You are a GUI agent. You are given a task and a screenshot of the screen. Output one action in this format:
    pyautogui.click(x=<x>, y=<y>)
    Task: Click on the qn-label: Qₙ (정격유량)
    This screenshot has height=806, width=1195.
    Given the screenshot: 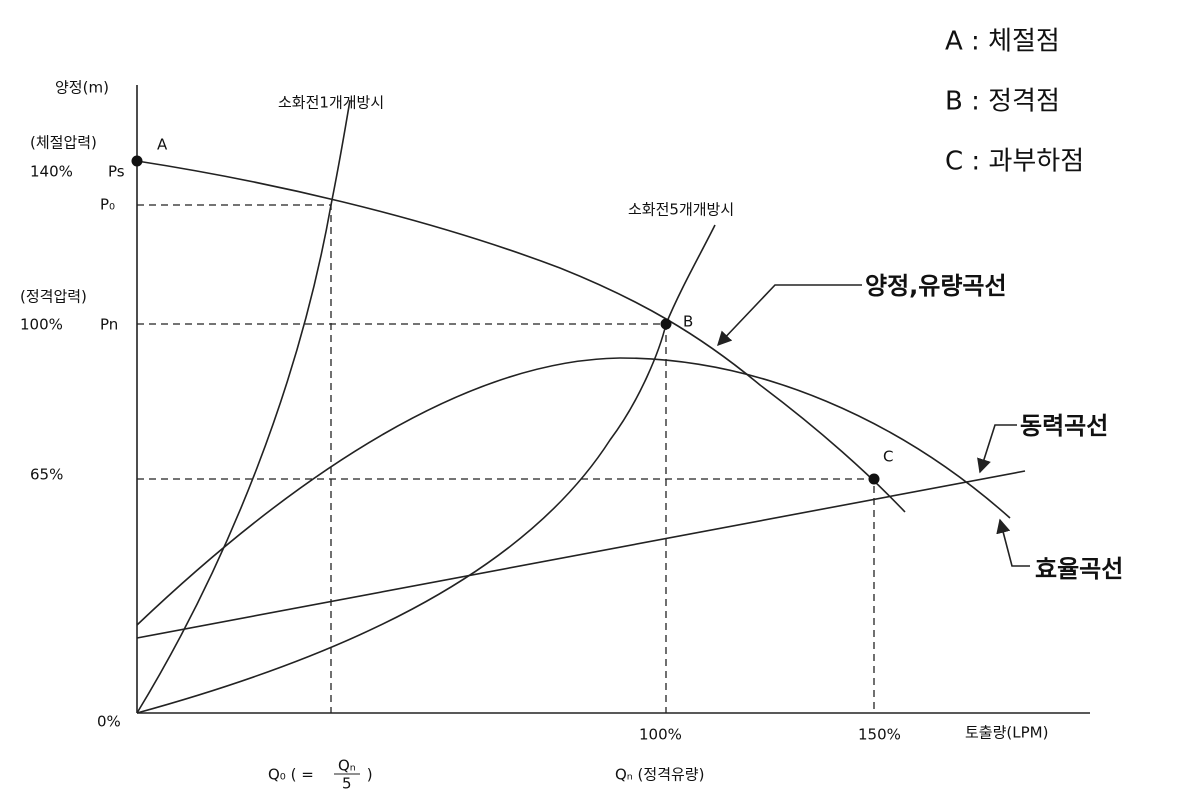 What is the action you would take?
    pyautogui.click(x=659, y=775)
    